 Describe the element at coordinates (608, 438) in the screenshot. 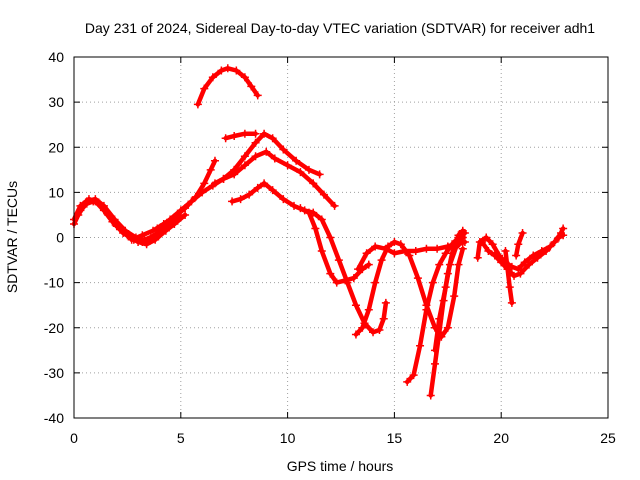

I see `x-tick-label: 25` at that location.